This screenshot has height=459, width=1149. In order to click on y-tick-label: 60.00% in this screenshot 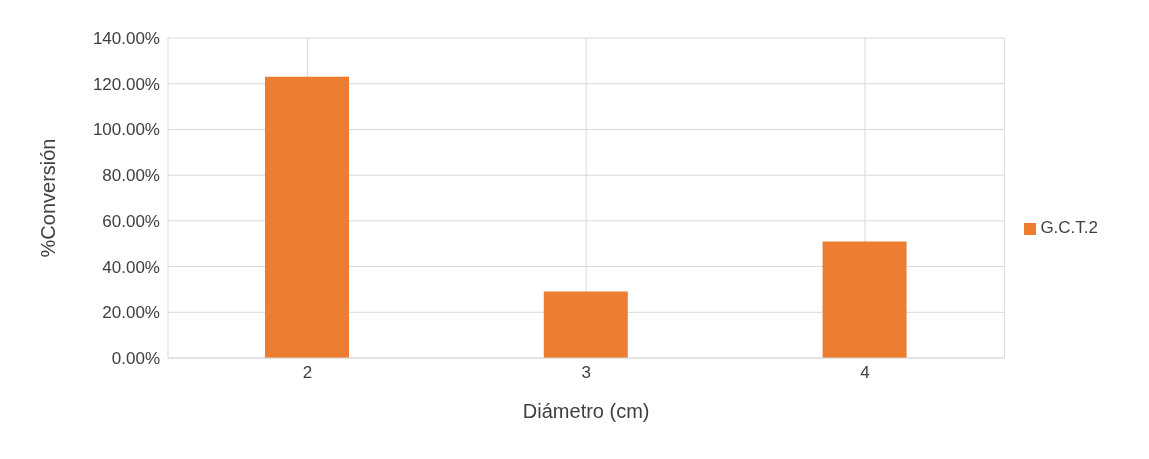, I will do `click(131, 221)`.